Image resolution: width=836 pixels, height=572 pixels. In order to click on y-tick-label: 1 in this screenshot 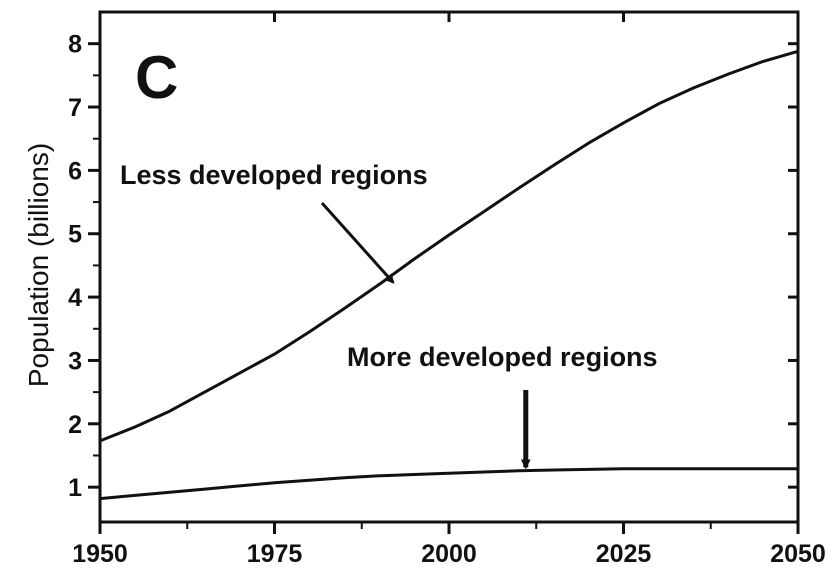, I will do `click(75, 488)`.